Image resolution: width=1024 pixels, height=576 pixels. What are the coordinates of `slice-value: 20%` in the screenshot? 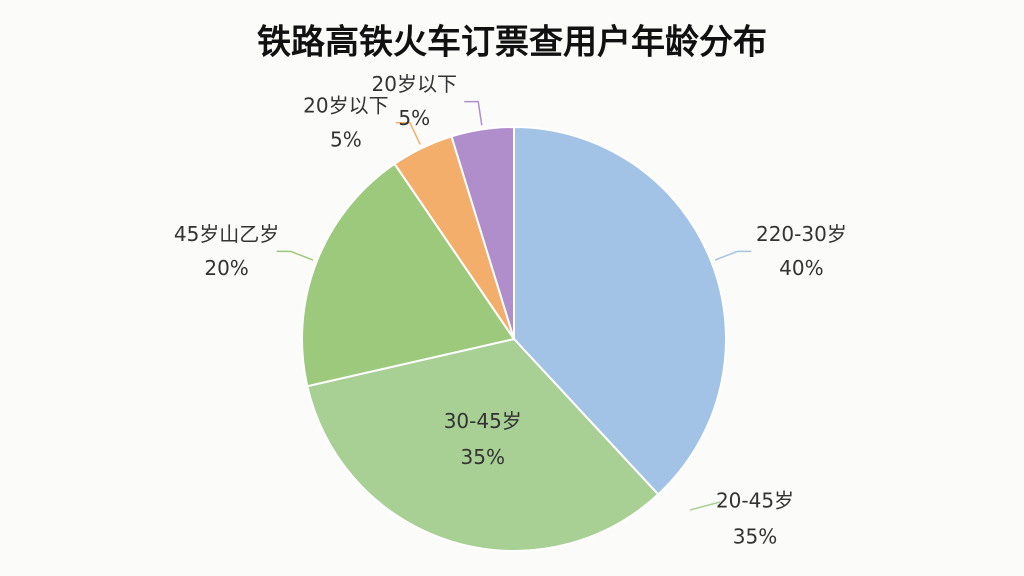 It's located at (226, 268).